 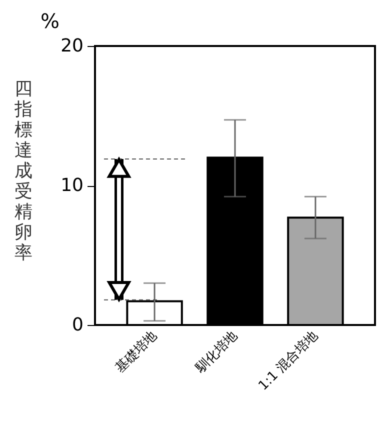 What do you see at coordinates (72, 185) in the screenshot?
I see `y-tick-label: 10` at bounding box center [72, 185].